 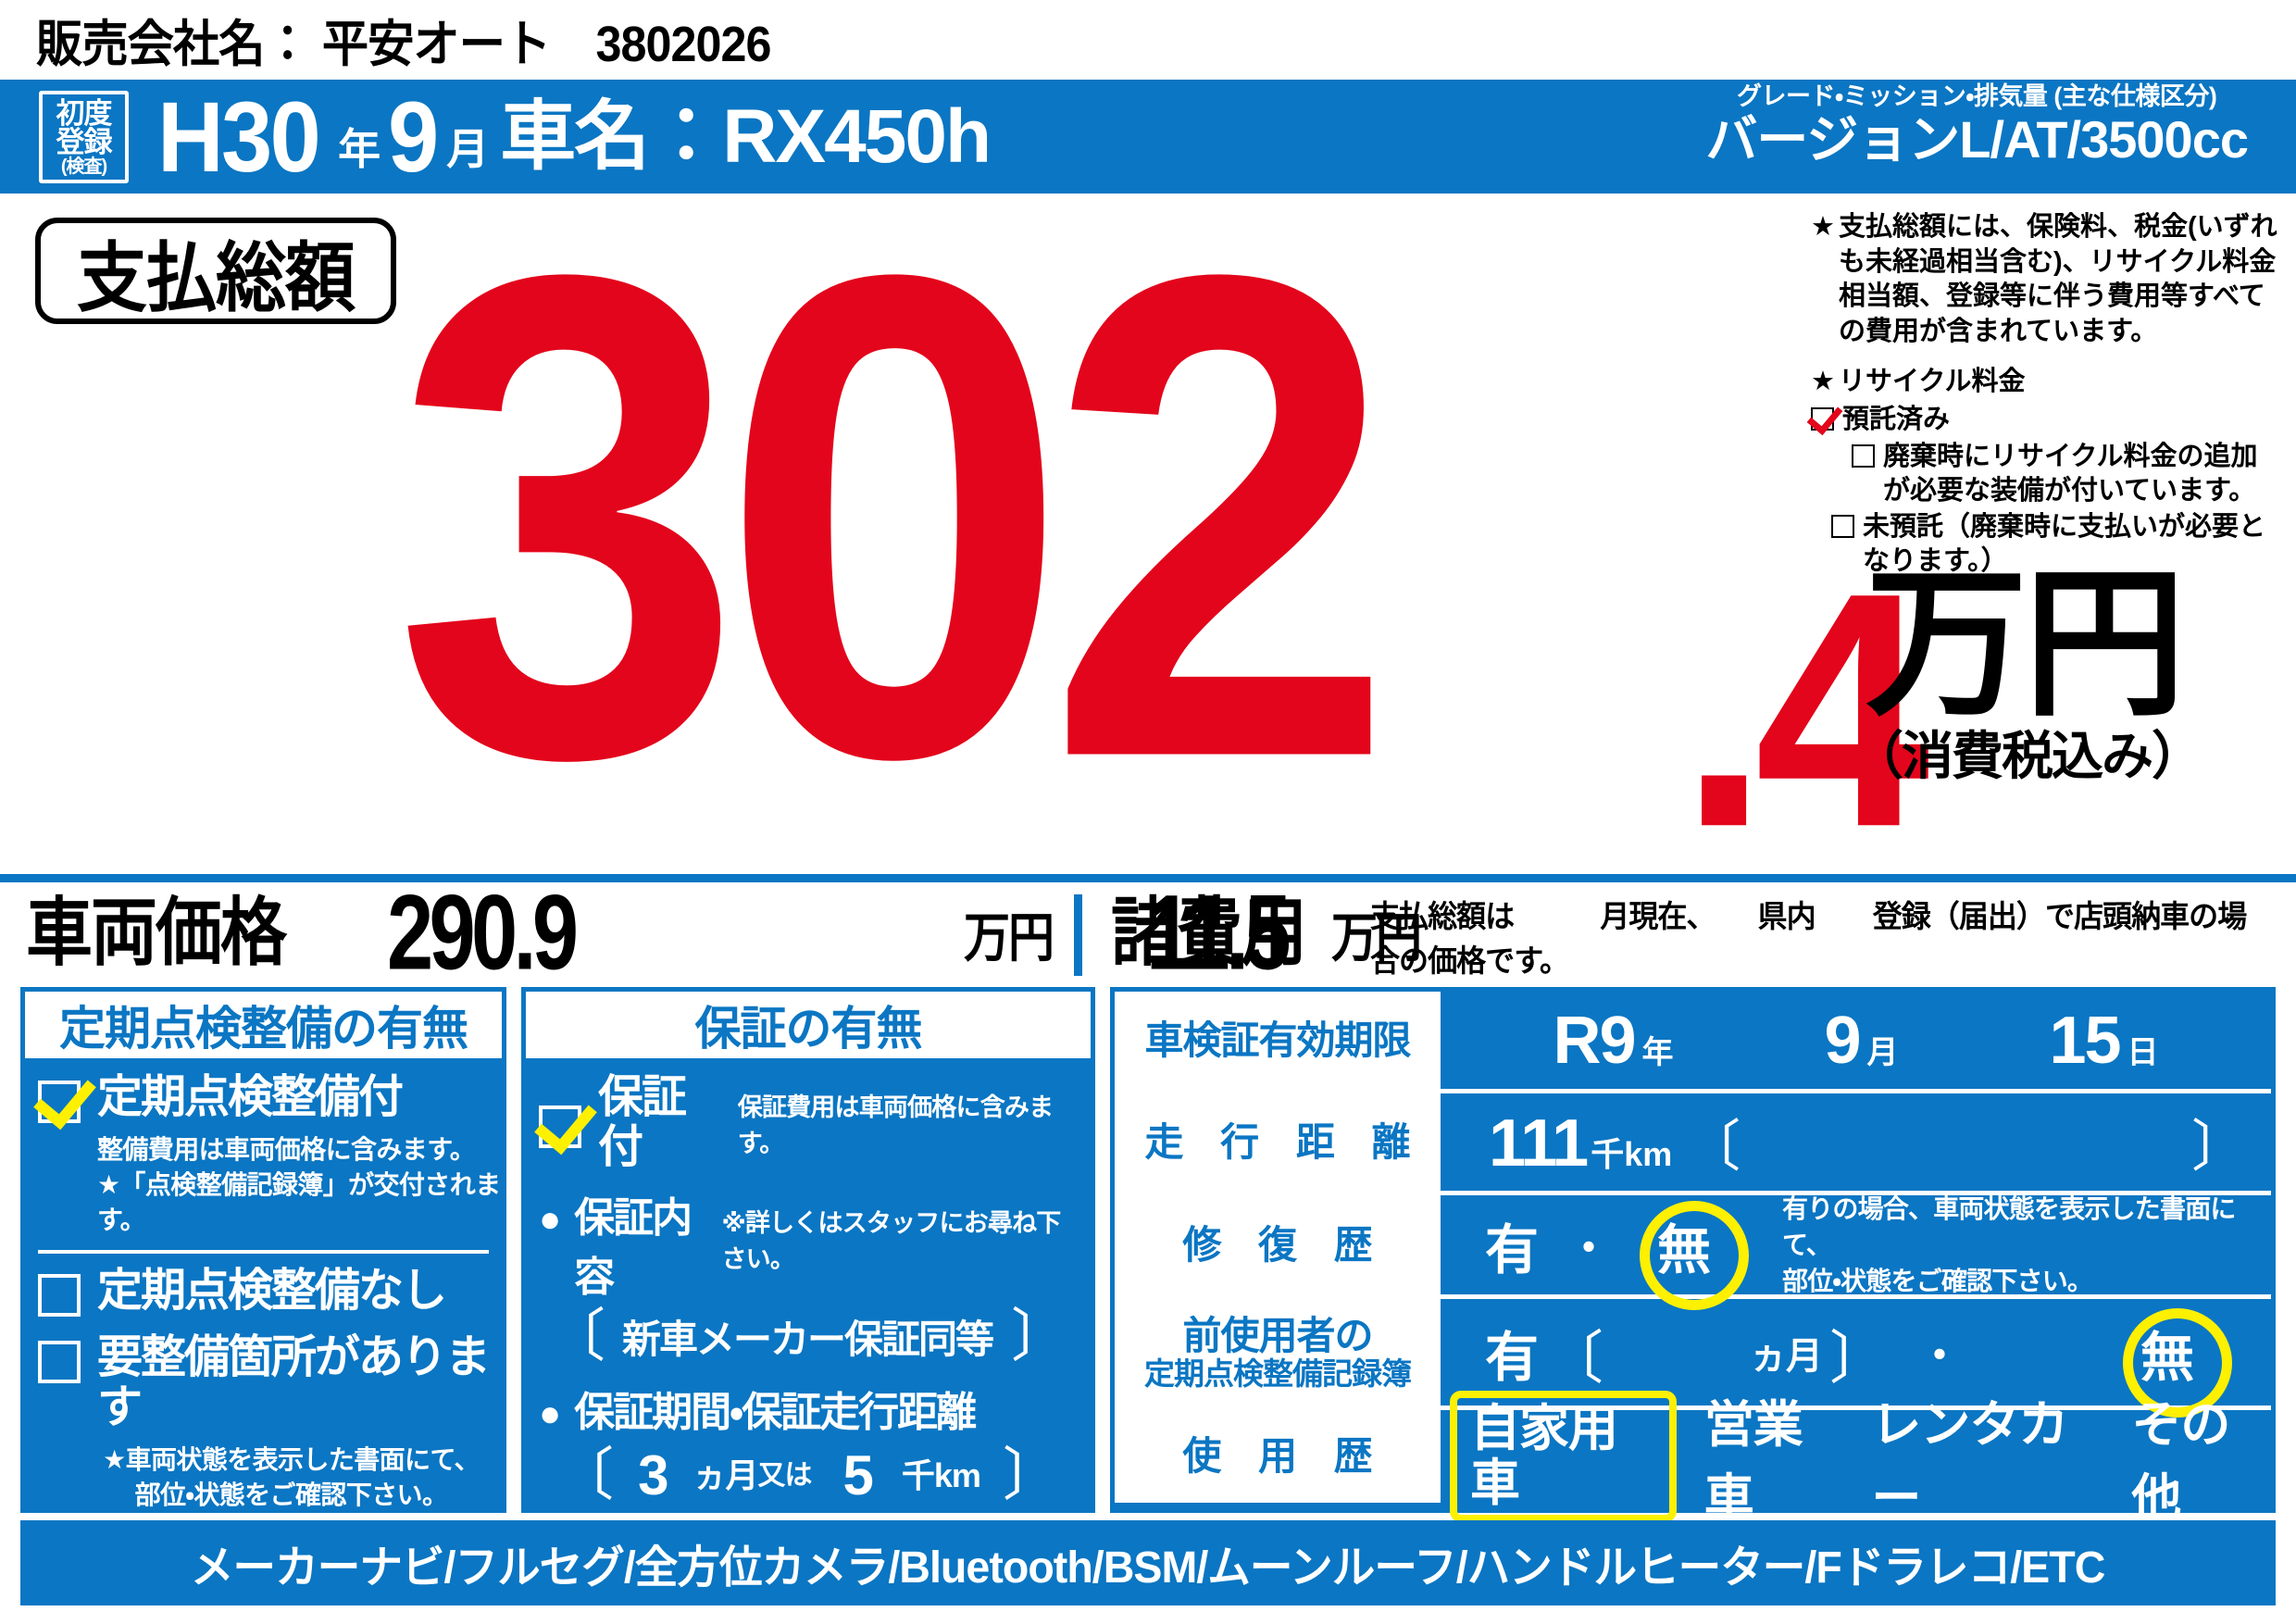 What do you see at coordinates (1842, 1040) in the screenshot?
I see `expiry-month: 9` at bounding box center [1842, 1040].